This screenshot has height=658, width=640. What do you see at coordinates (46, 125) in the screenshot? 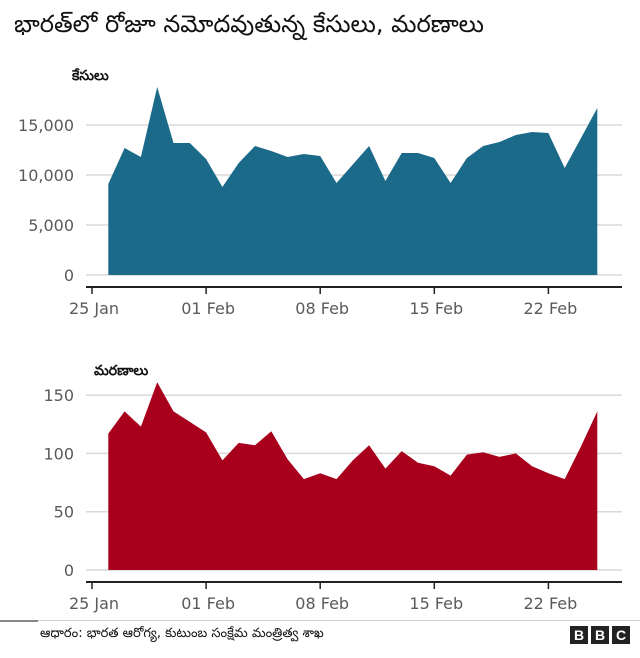
I see `y-tick-label: 15,000` at bounding box center [46, 125].